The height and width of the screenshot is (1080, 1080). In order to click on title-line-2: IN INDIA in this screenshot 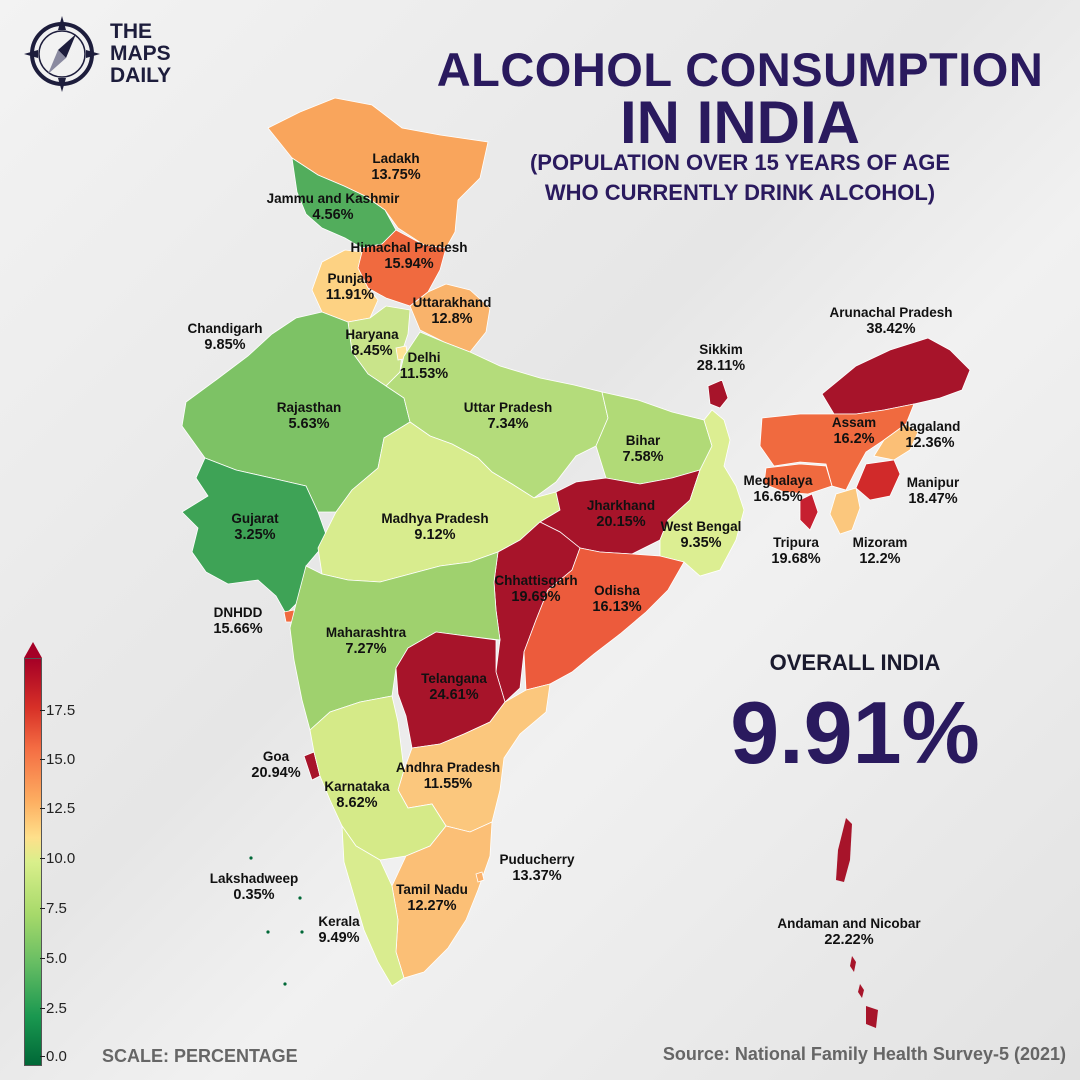, I will do `click(740, 122)`.